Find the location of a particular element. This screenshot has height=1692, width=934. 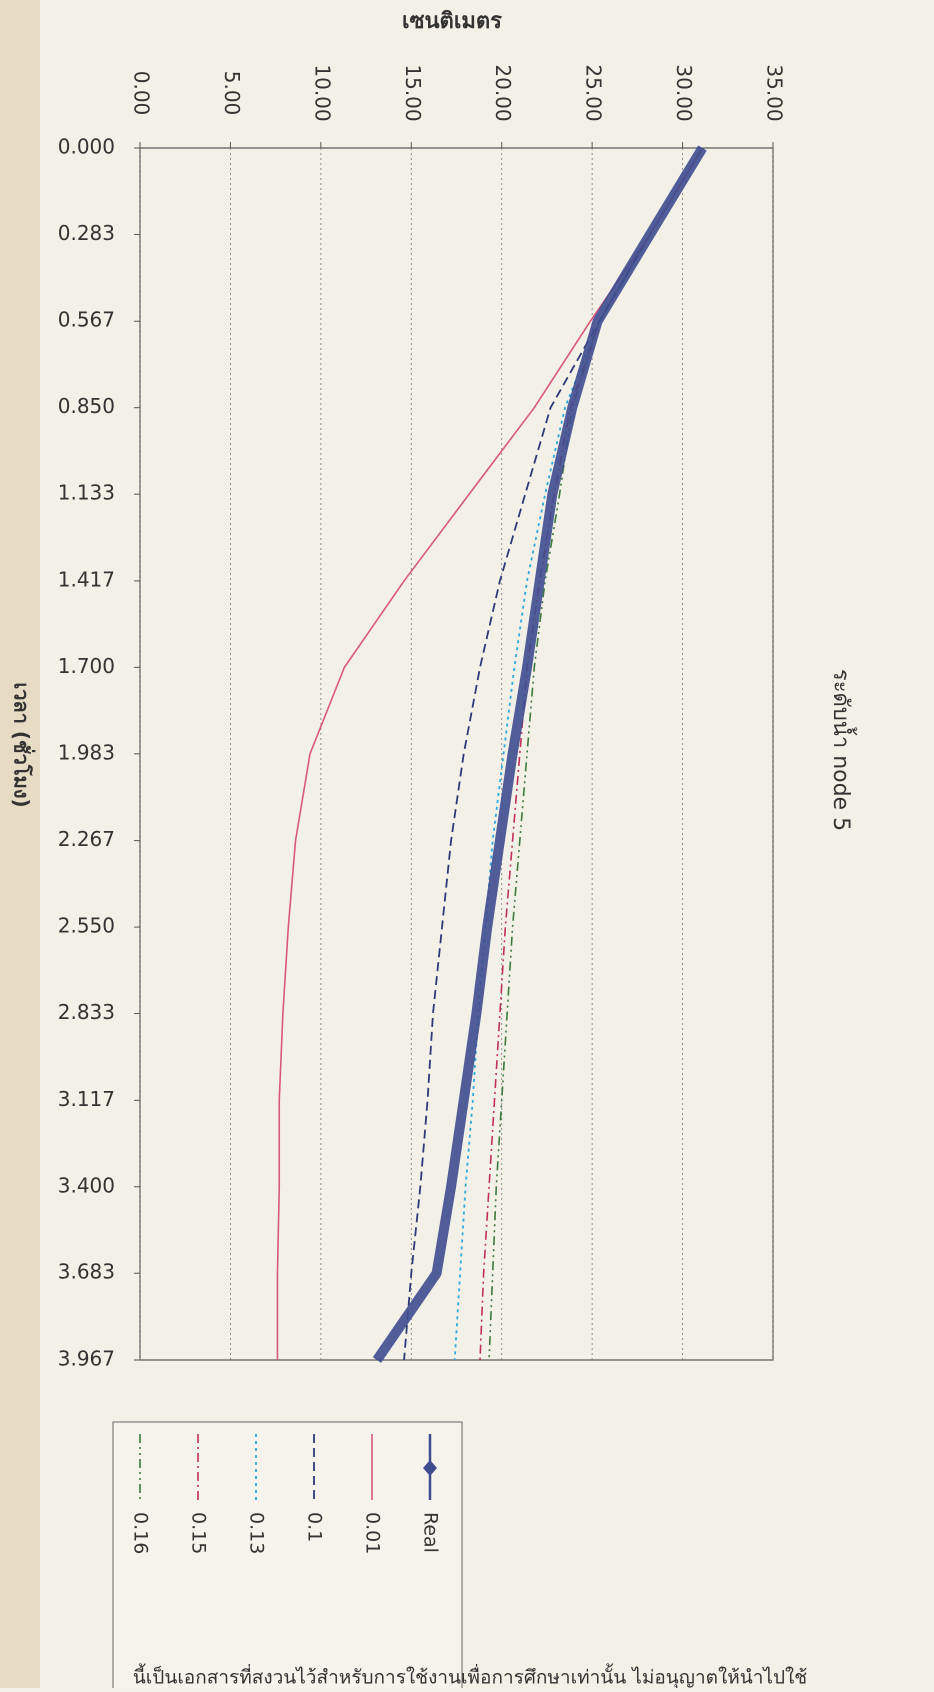

x-tick-label: 2.267 is located at coordinates (86, 839).